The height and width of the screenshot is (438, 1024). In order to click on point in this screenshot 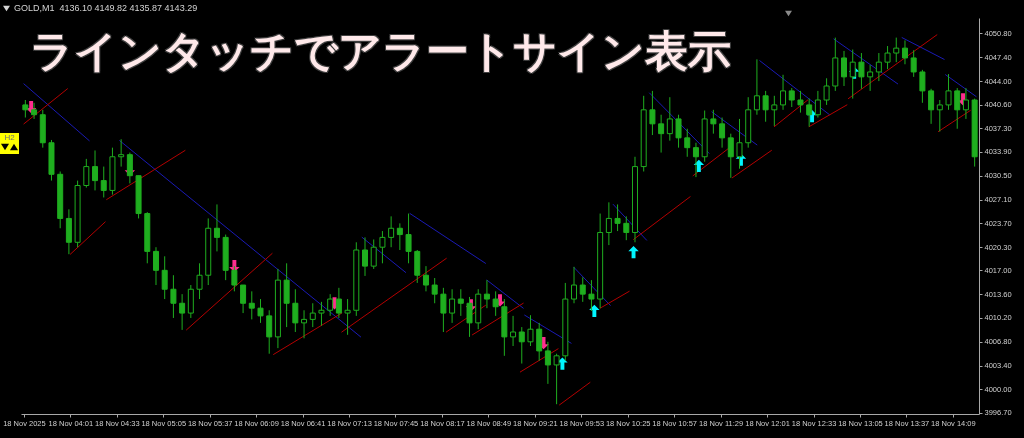, I will do `click(594, 311)`.